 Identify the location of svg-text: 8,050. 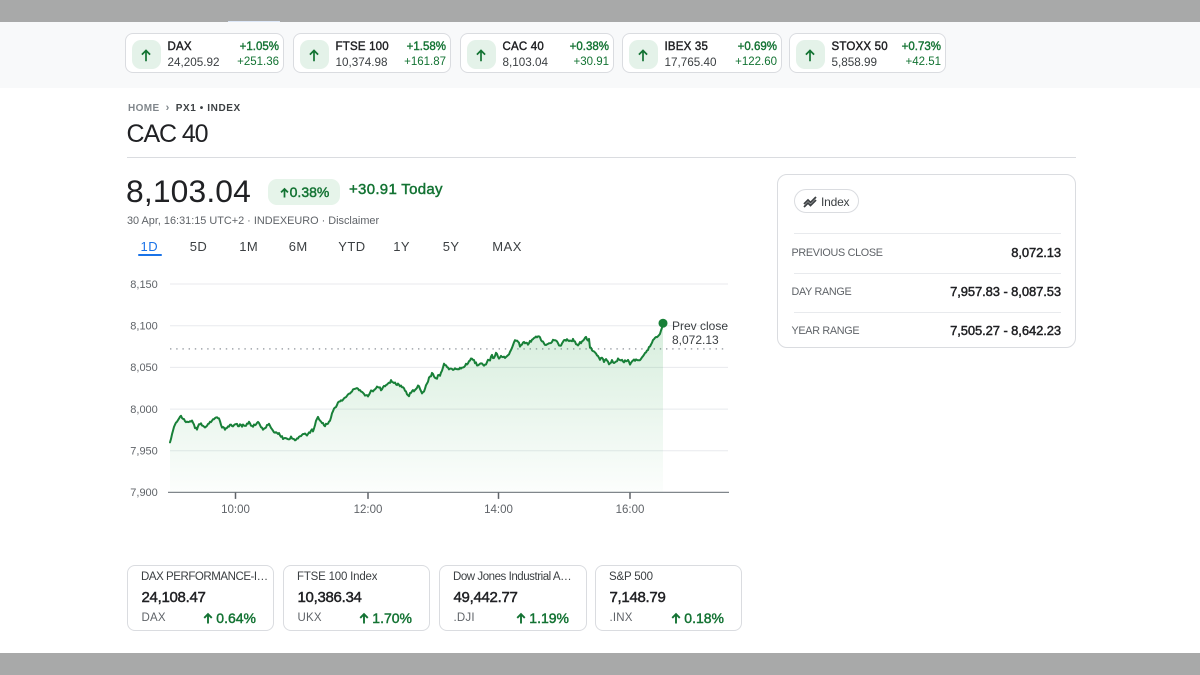
(144, 368).